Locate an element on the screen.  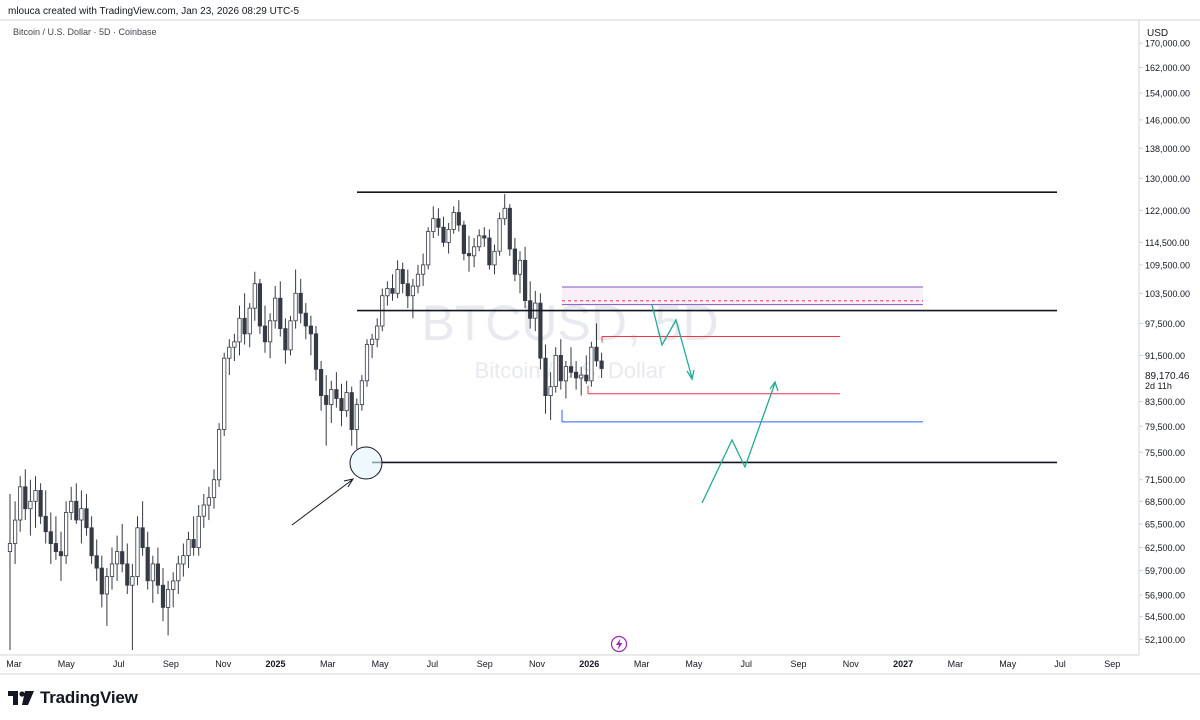
tradingview-logo-icon is located at coordinates (21, 698).